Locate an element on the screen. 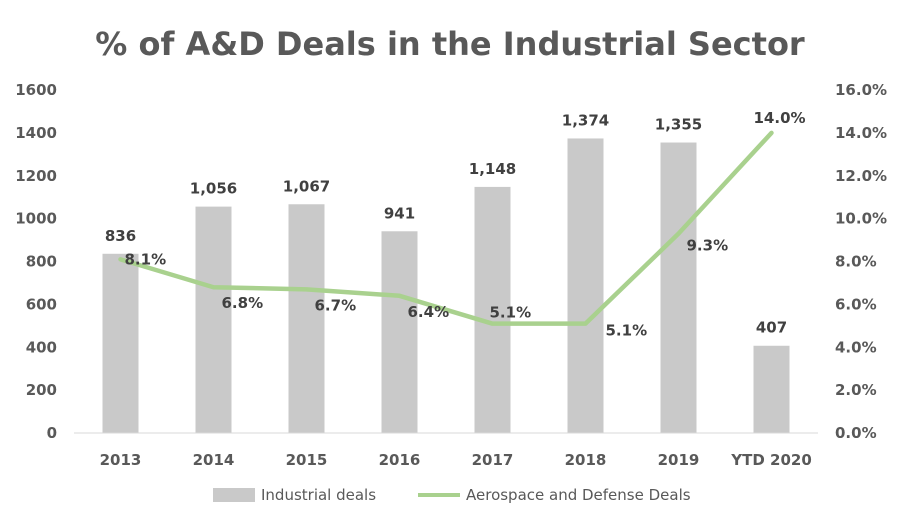 The width and height of the screenshot is (900, 532). bar-value-label: 1,056 is located at coordinates (213, 189).